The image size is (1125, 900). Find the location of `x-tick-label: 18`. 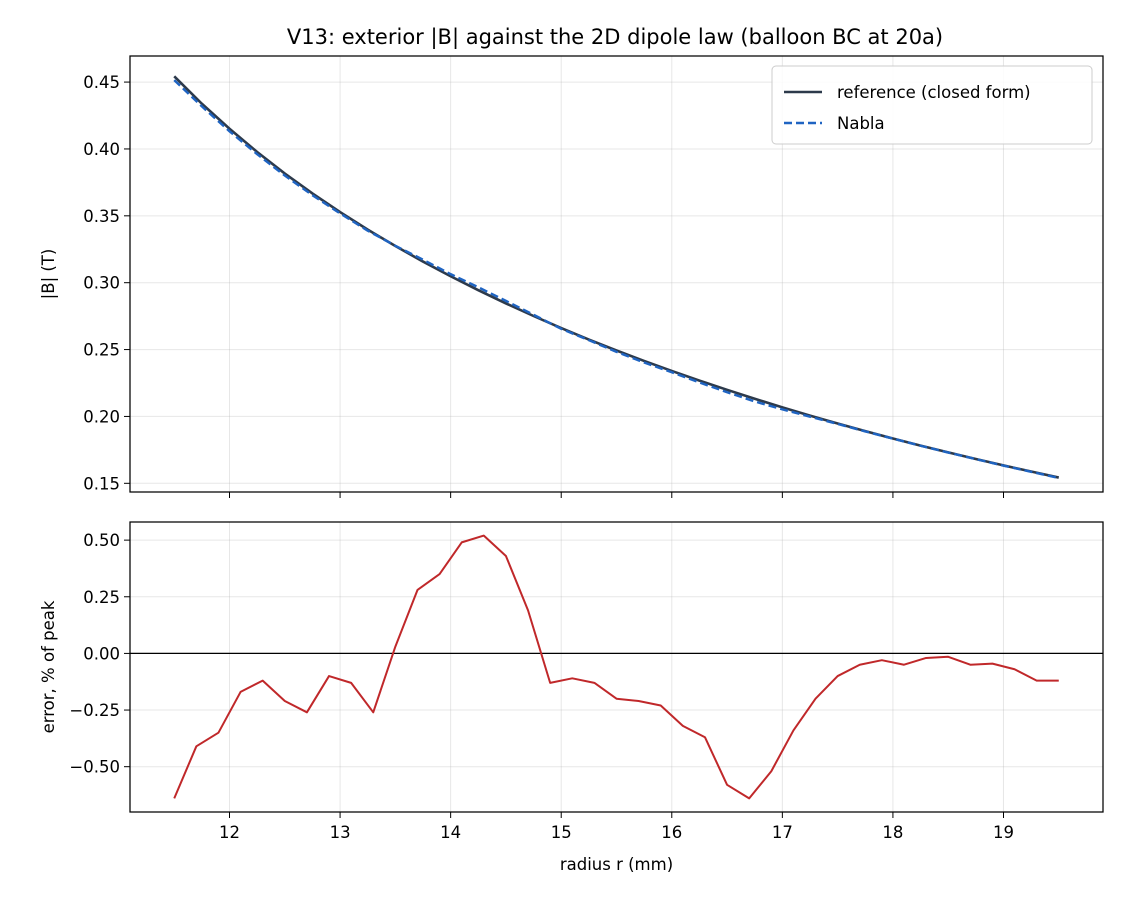

x-tick-label: 18 is located at coordinates (892, 832).